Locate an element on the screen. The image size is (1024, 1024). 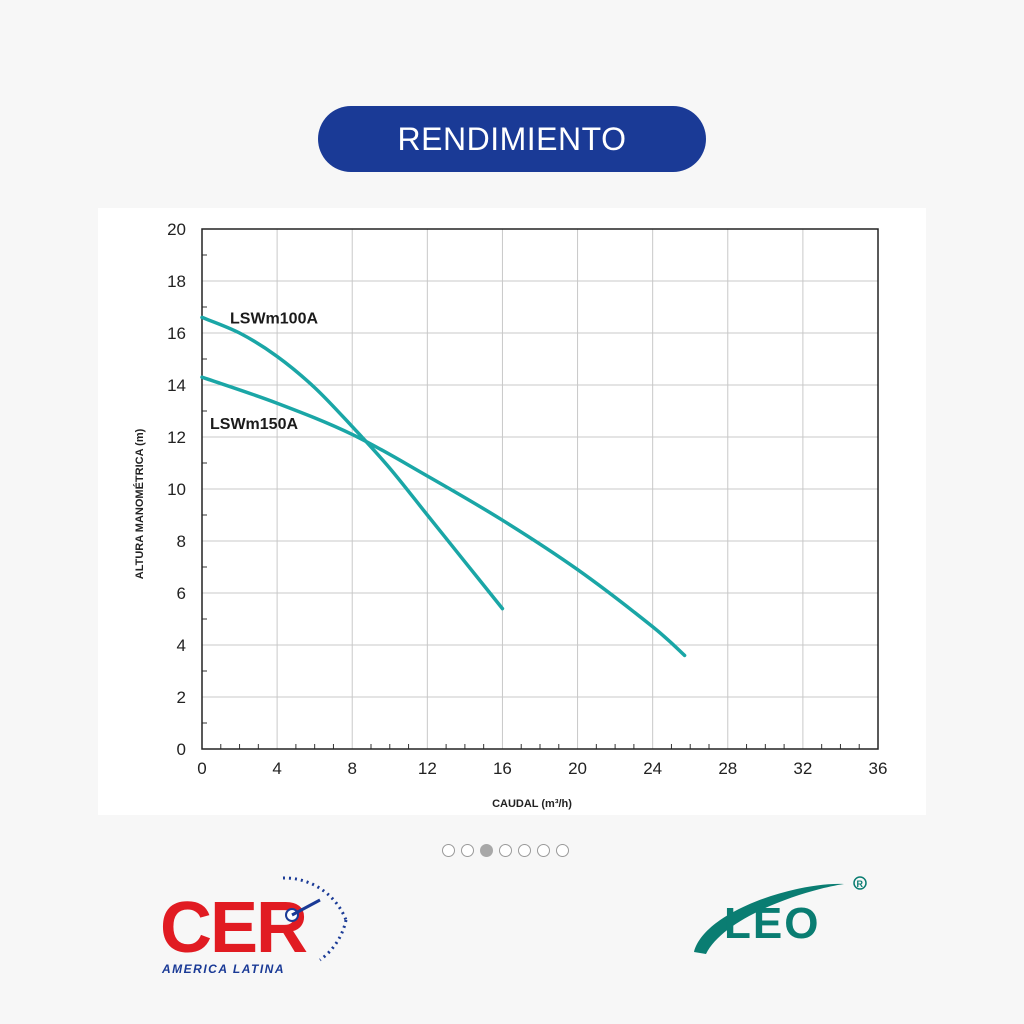
svg-text: CER is located at coordinates (233, 928).